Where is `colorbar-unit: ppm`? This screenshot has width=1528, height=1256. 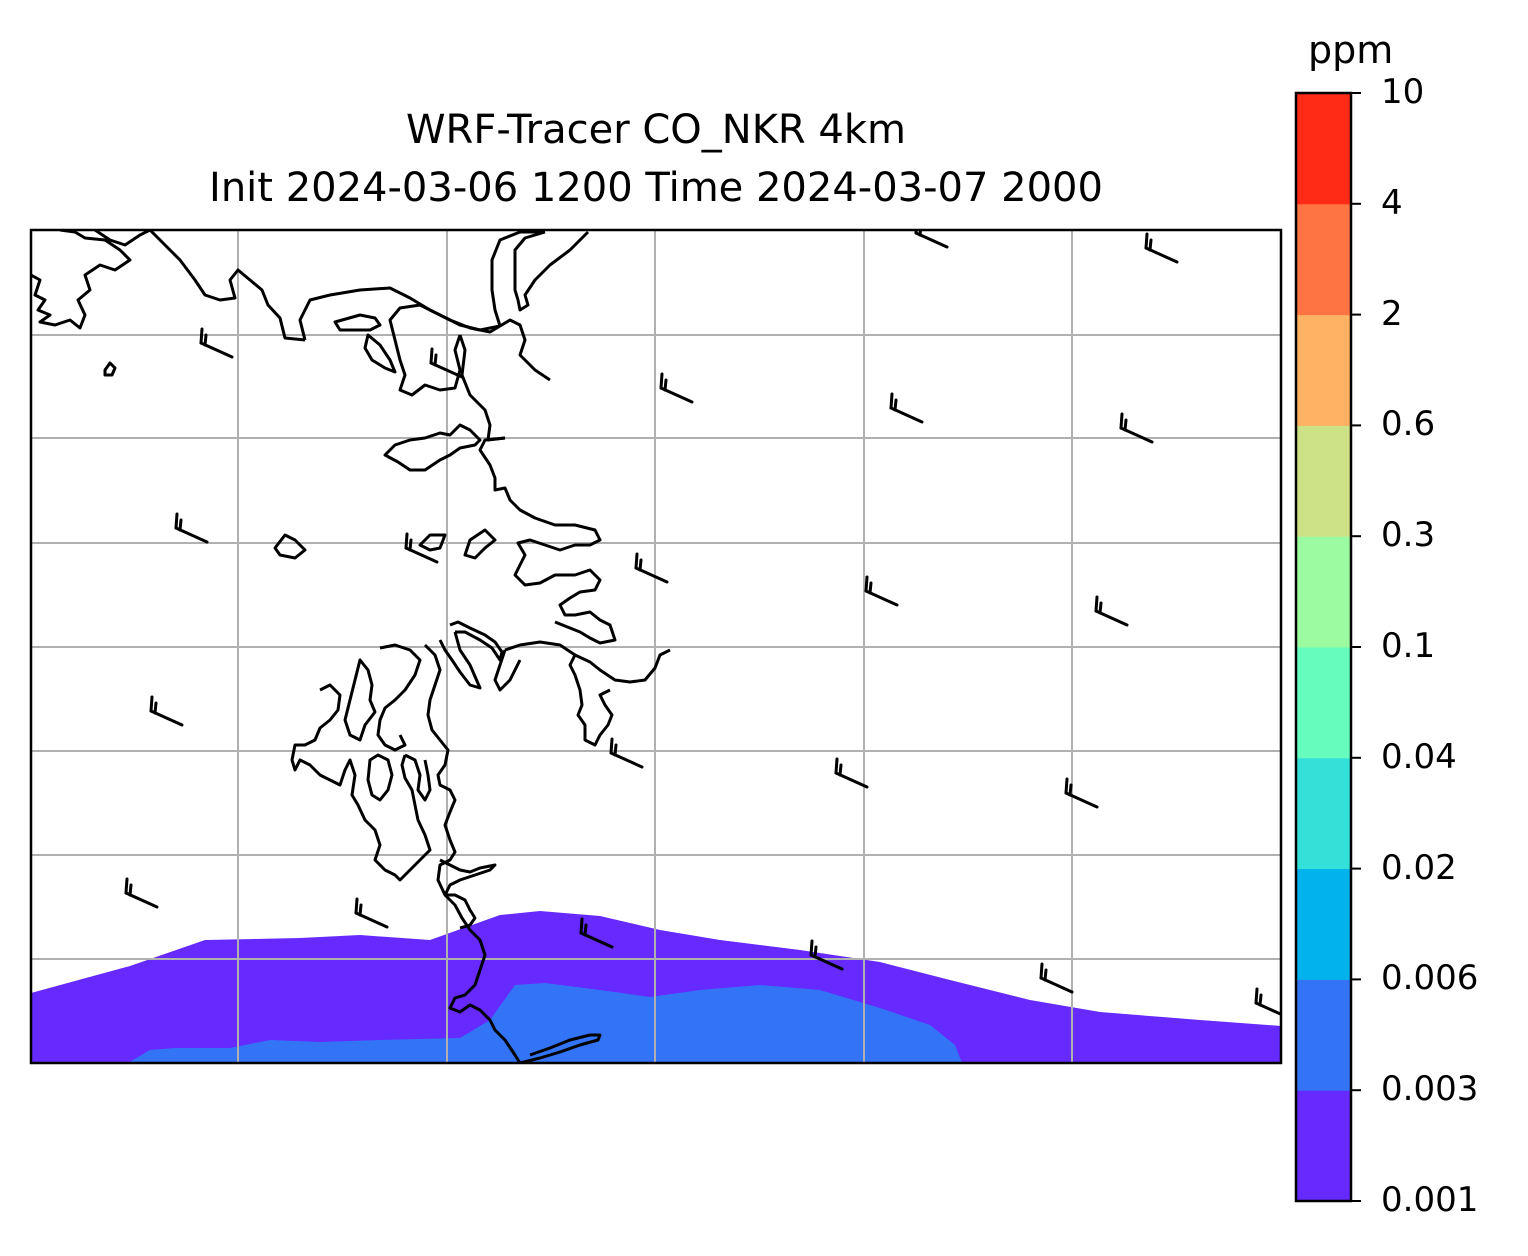 colorbar-unit: ppm is located at coordinates (1351, 50).